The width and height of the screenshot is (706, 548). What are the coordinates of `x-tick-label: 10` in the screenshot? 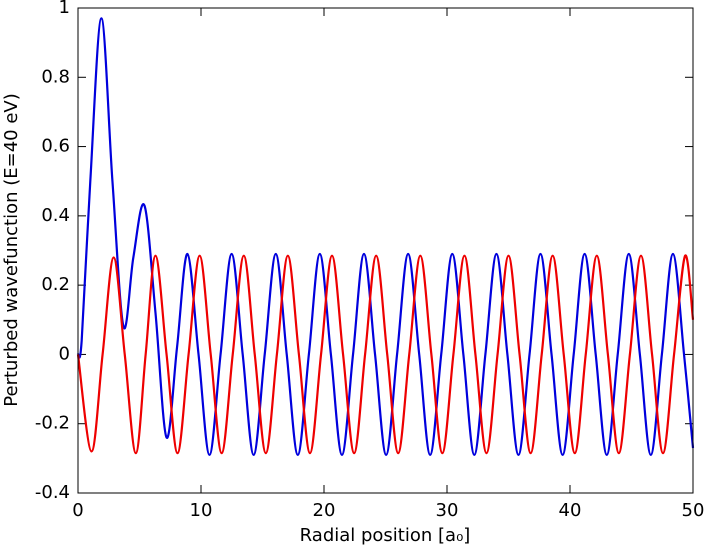 It's located at (201, 510).